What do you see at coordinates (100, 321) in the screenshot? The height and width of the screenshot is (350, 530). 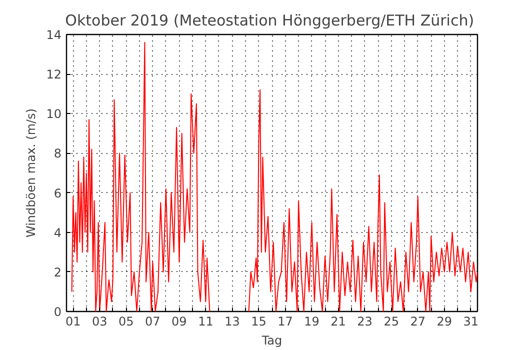 I see `x-tick-label: 03` at bounding box center [100, 321].